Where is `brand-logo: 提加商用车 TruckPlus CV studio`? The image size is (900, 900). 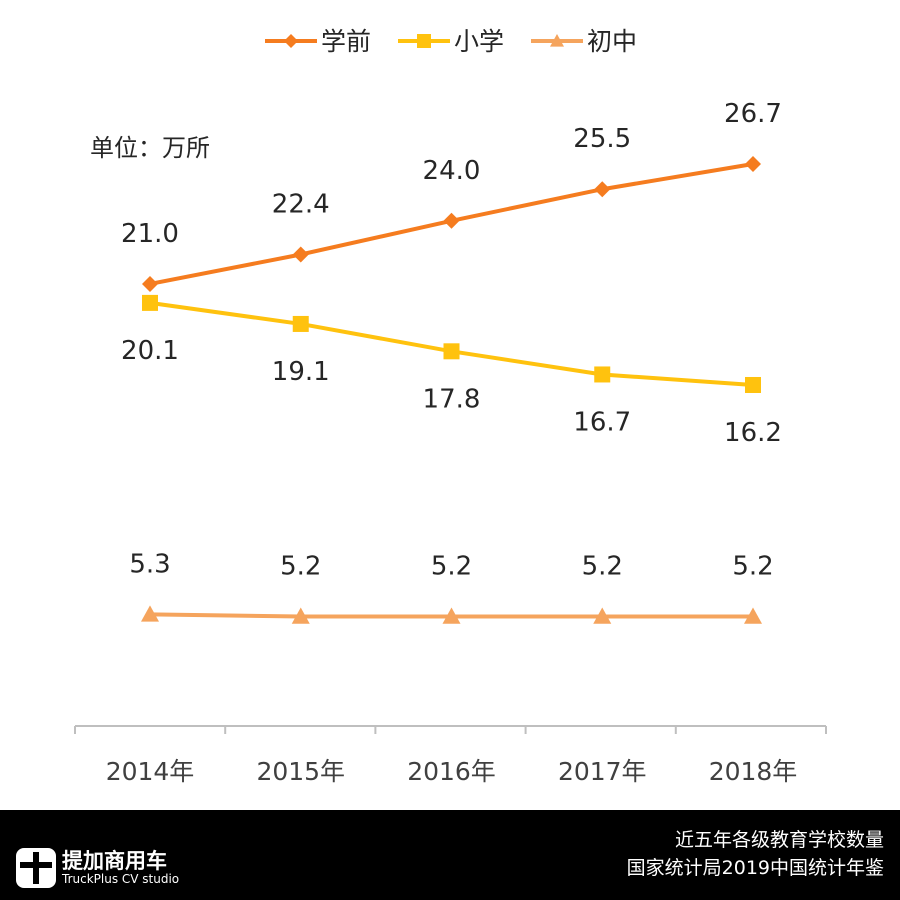 brand-logo: 提加商用车 TruckPlus CV studio is located at coordinates (97, 868).